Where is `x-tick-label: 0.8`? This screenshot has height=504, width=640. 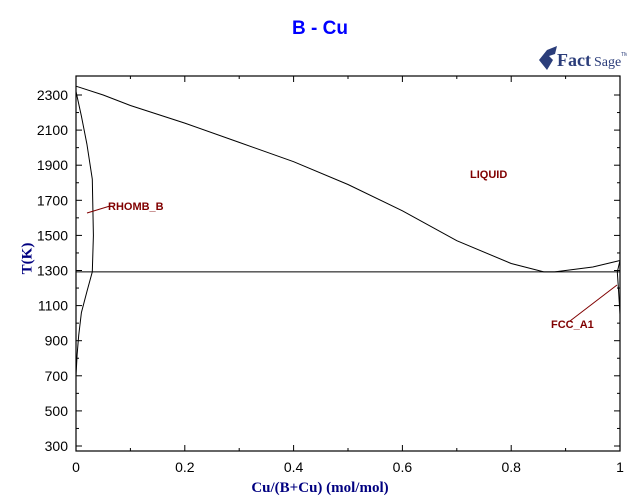 x-tick-label: 0.8 is located at coordinates (511, 467).